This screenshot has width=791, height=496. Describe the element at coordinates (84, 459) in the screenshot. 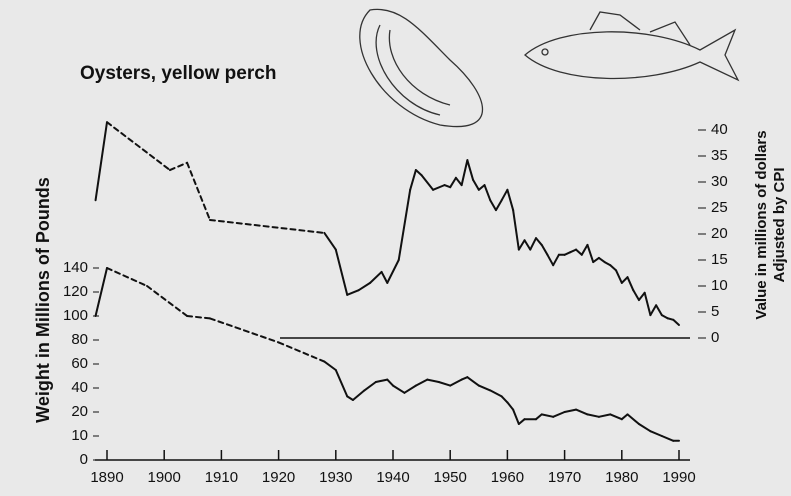

I see `y-tick-label: 0` at that location.